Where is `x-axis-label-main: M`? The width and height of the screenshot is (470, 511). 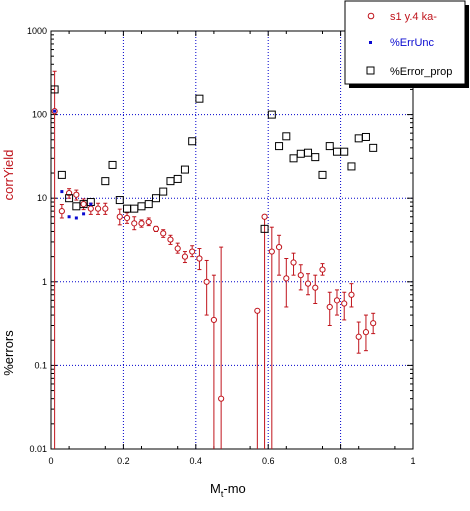
x-axis-label-main: M is located at coordinates (215, 488).